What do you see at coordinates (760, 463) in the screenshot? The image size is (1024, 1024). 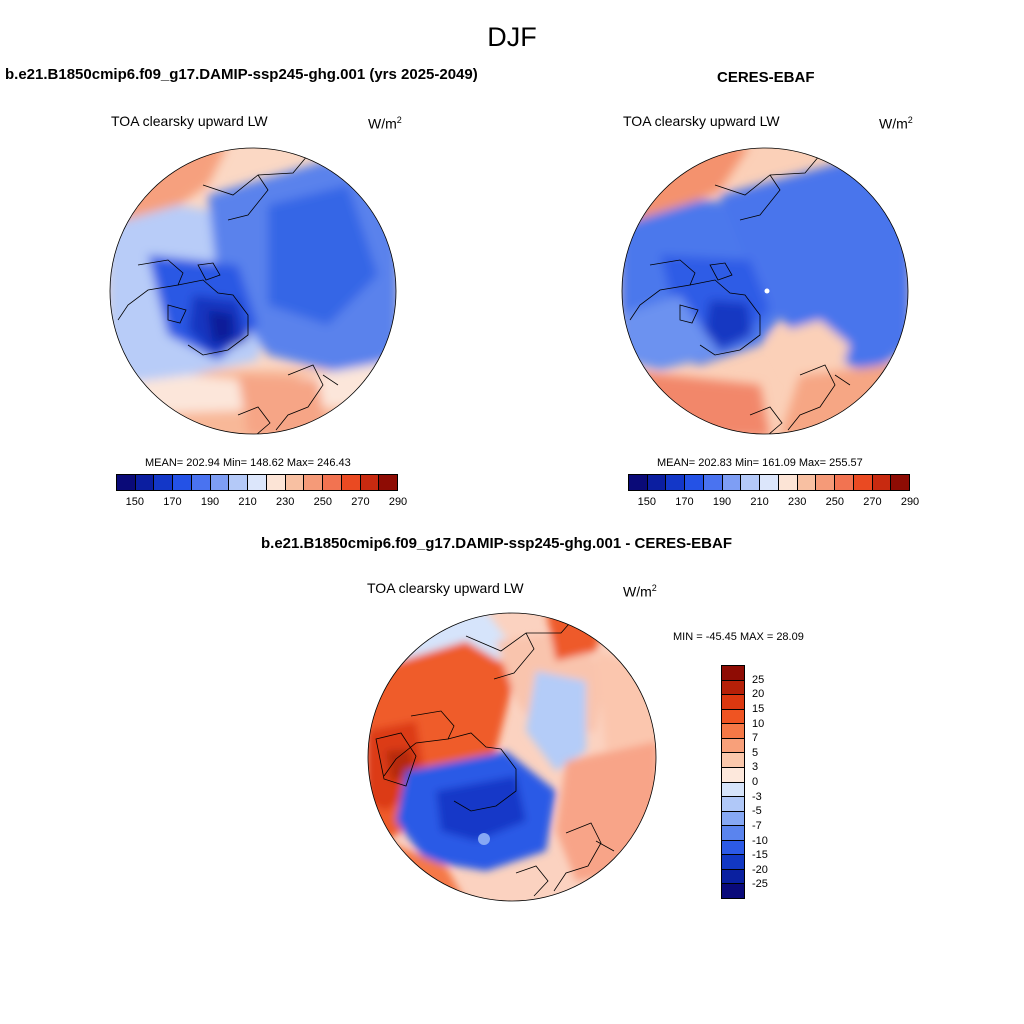 I see `panel-obs-stats: MEAN= 202.83 Min= 161.09 Max= 255.57` at bounding box center [760, 463].